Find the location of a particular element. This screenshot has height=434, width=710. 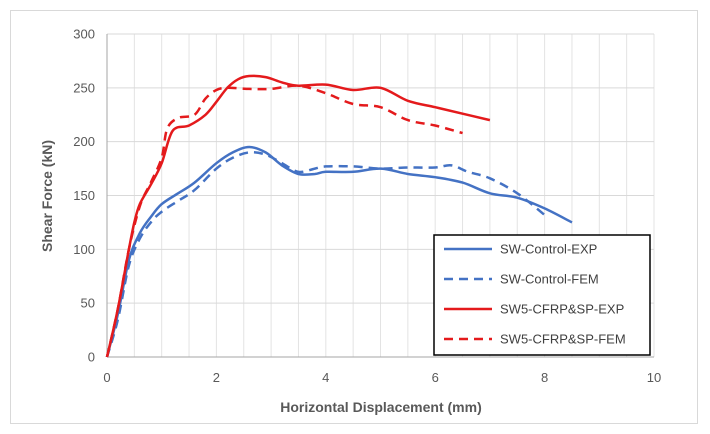

y-axis-title: Shear Force (kN) is located at coordinates (47, 196).